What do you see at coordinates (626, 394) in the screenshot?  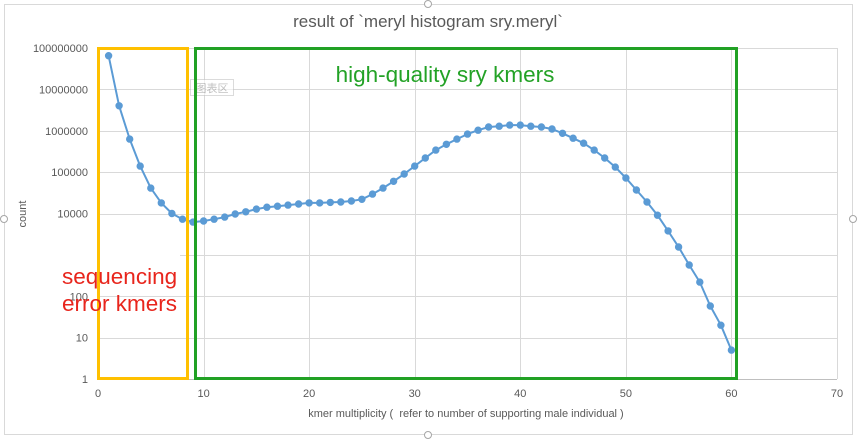 I see `x-tick-label: 50` at bounding box center [626, 394].